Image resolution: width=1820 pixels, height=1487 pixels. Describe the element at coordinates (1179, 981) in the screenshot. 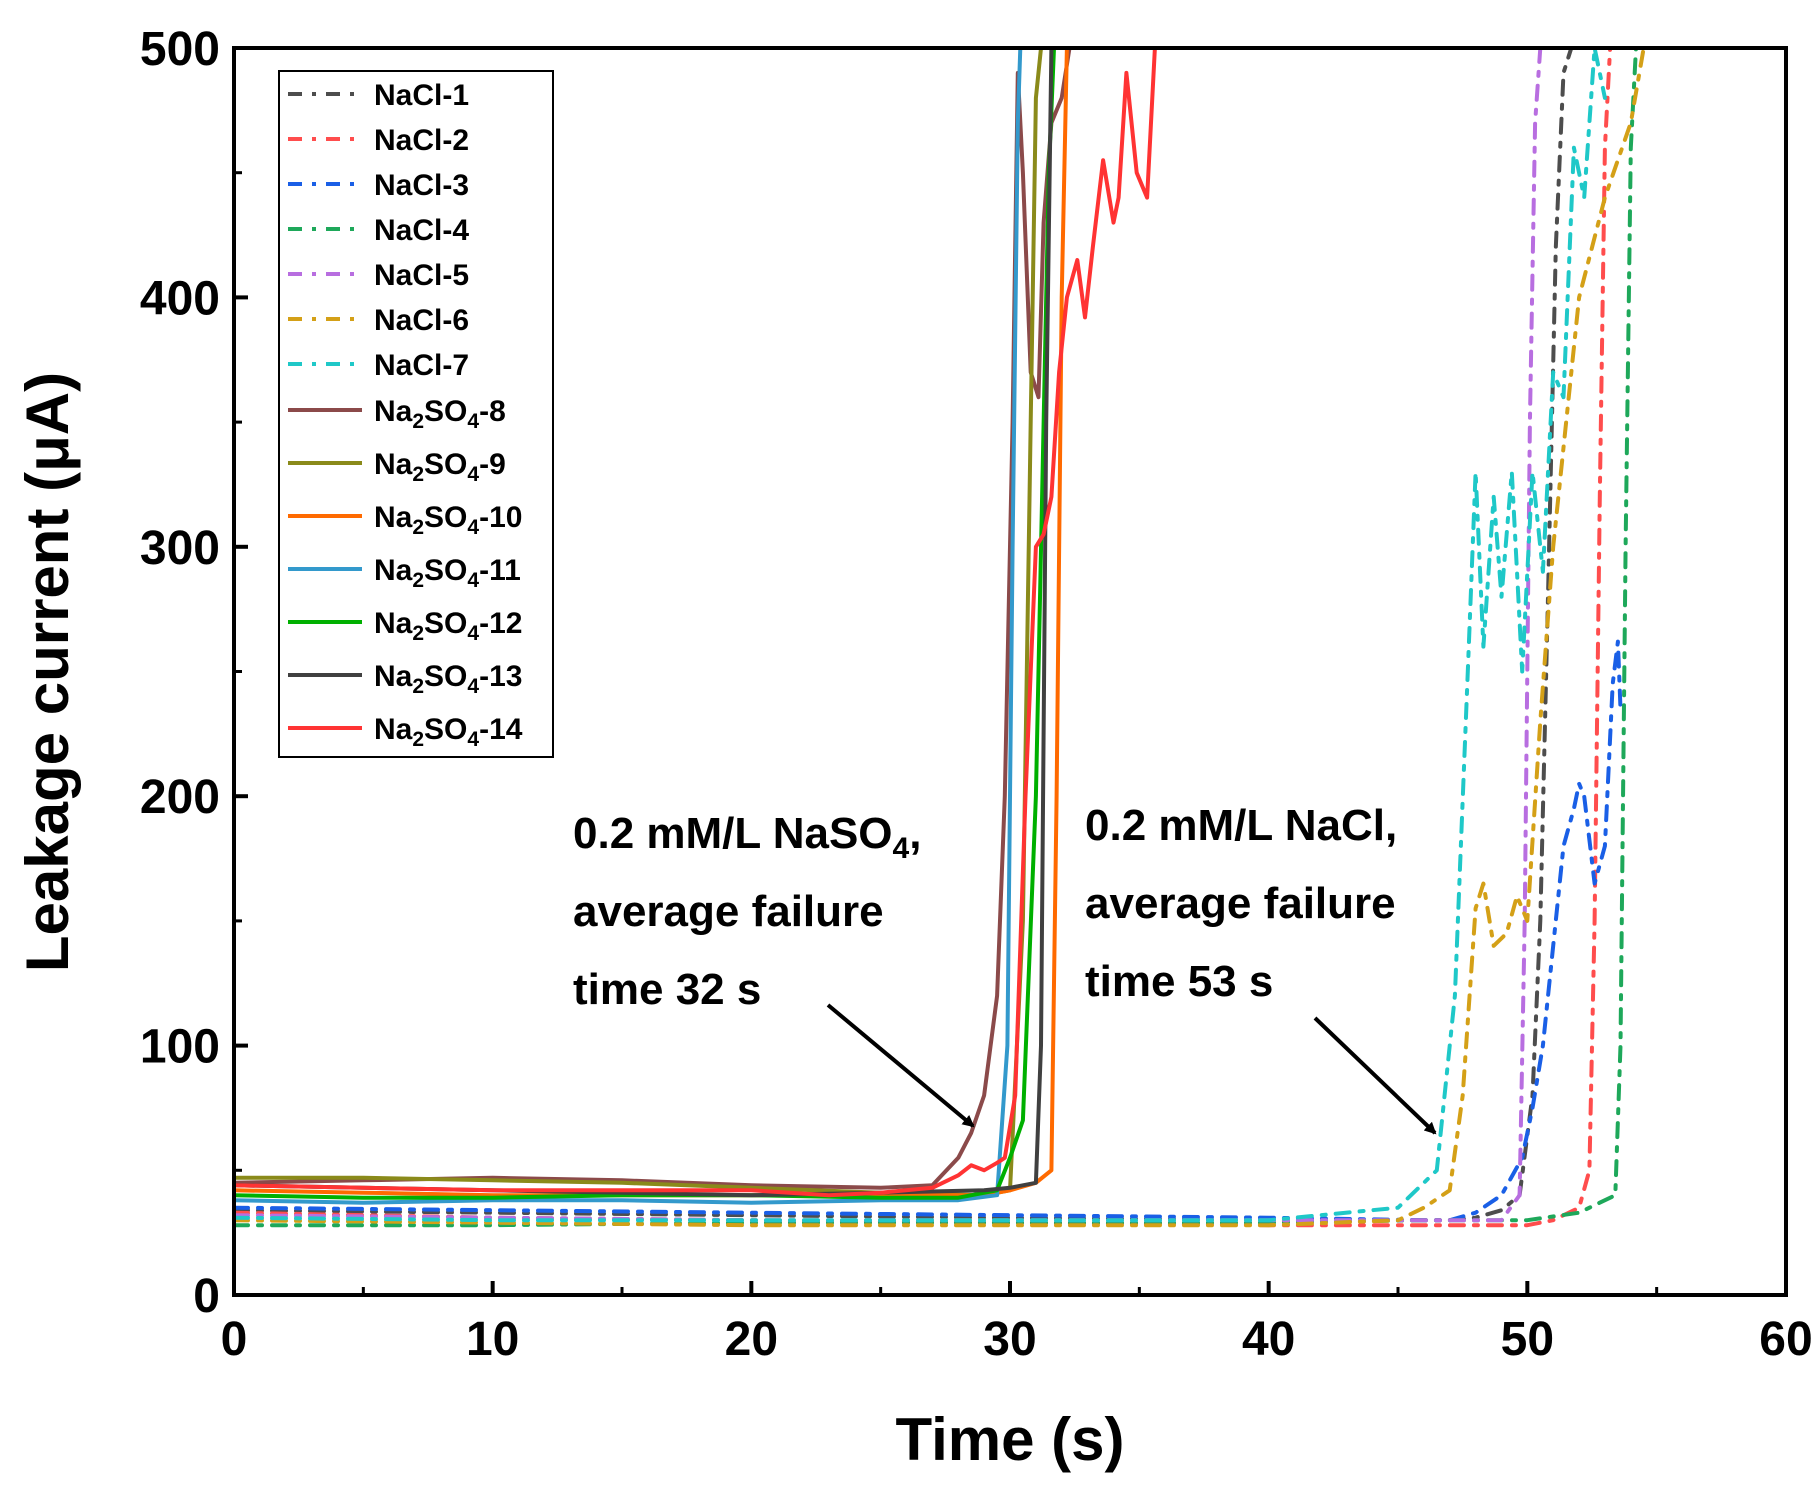

I see `annotation-nacl-line3: time 53 s` at that location.